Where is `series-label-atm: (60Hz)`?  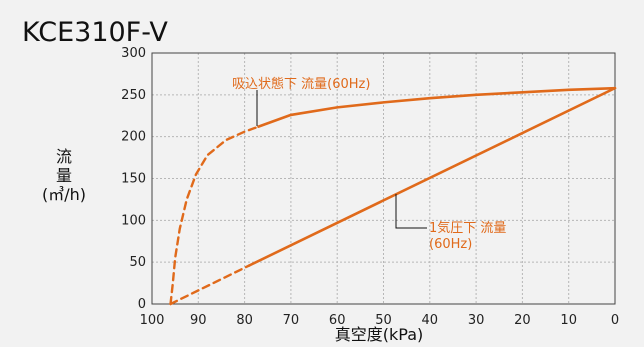 series-label-atm: (60Hz) is located at coordinates (450, 244).